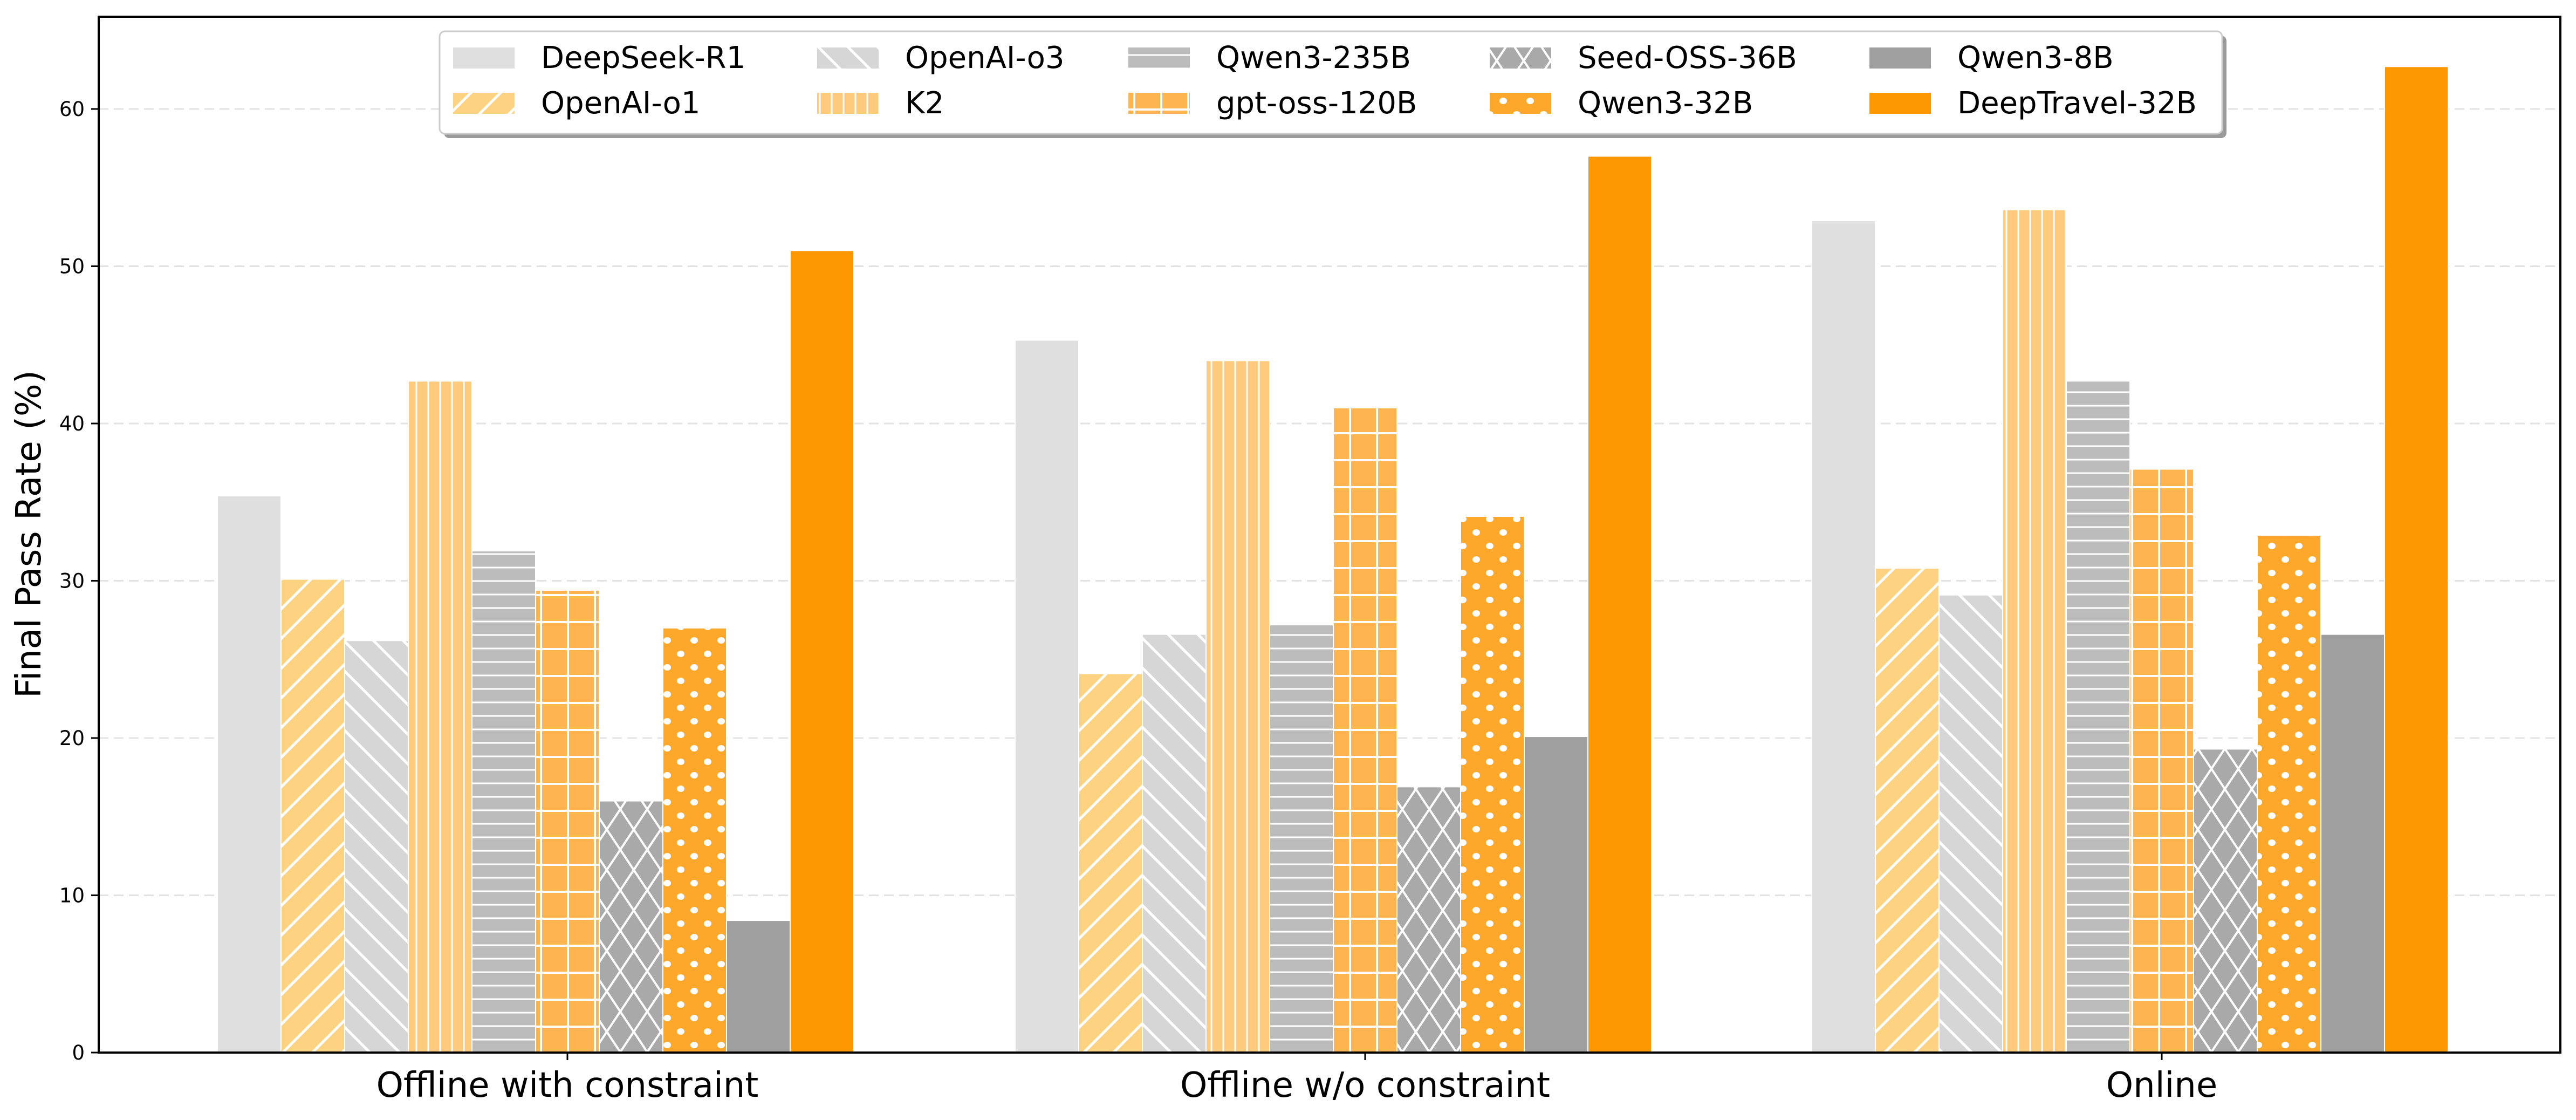 This screenshot has width=2576, height=1120. I want to click on legend-item: Qwen3-32B, so click(1621, 104).